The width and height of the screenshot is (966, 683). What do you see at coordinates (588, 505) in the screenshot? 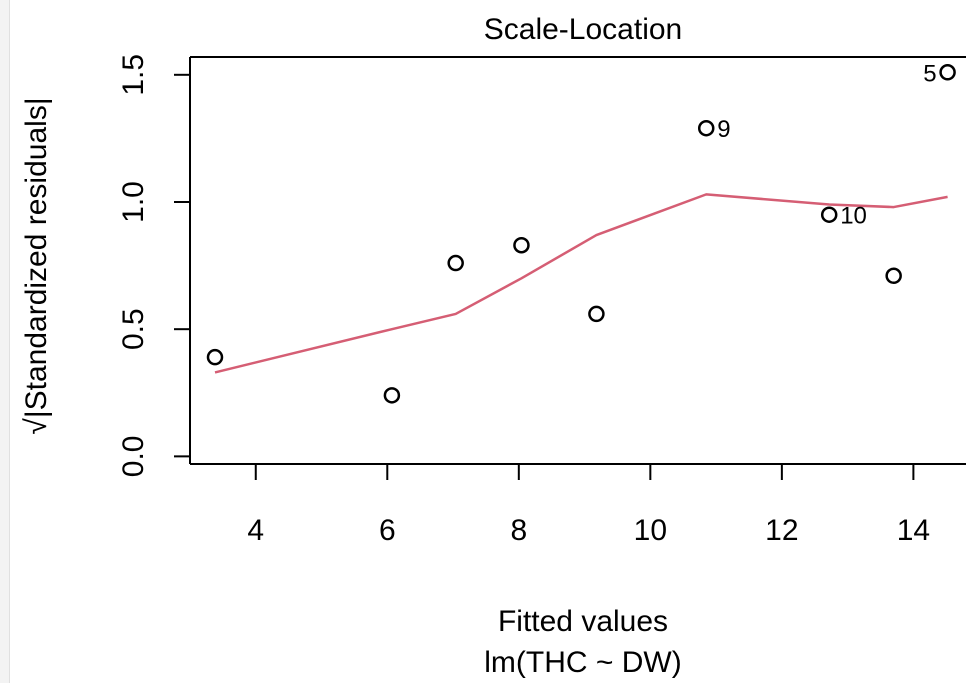
I see `x-axis: 4 6 8 10 12 14` at bounding box center [588, 505].